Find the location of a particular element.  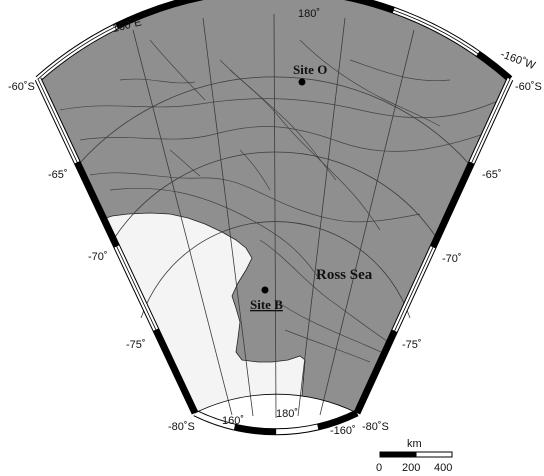

scale-unit: km is located at coordinates (414, 444).